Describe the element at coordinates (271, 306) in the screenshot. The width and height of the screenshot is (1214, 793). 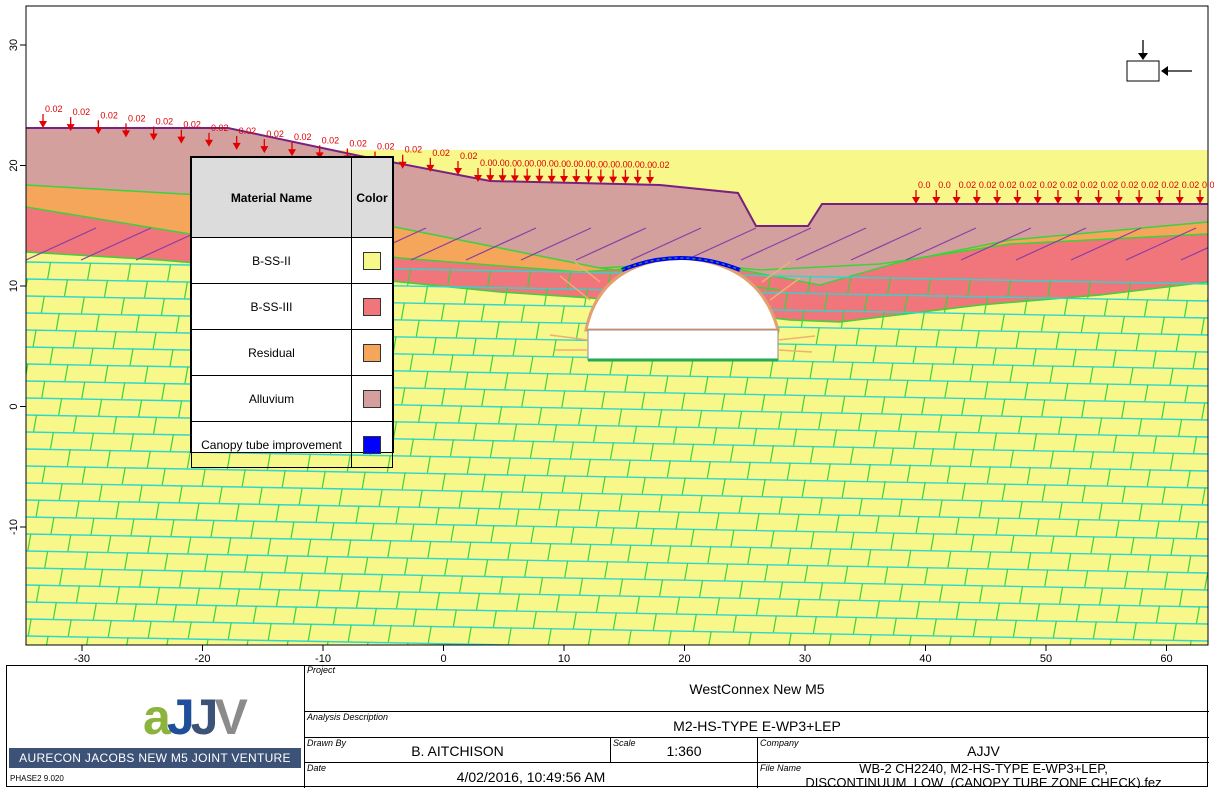
I see `legend-material-name: B-SS-III` at that location.